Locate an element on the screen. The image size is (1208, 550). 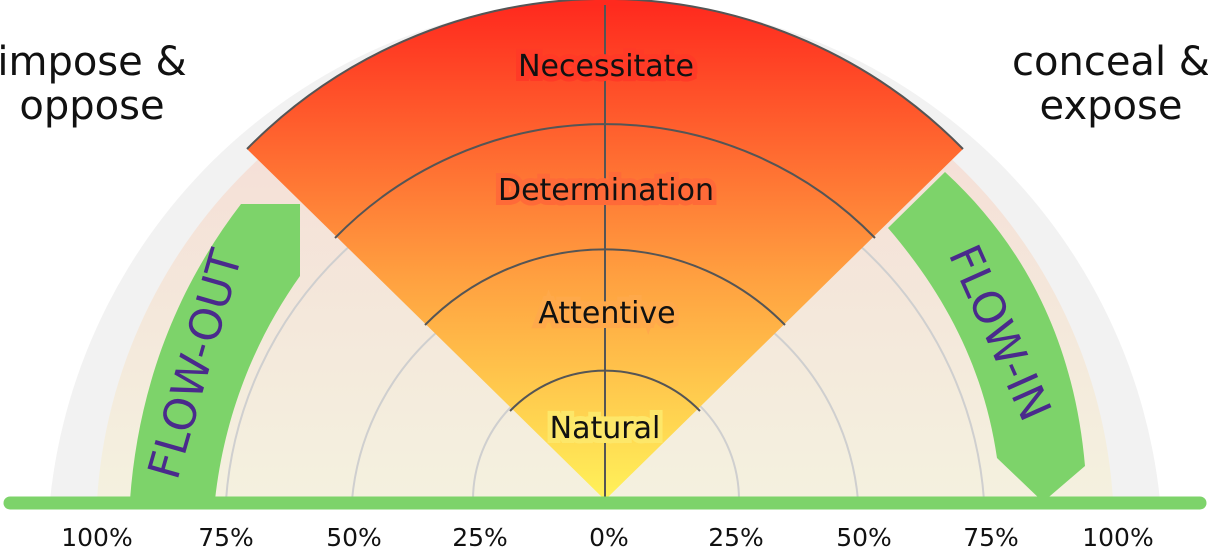
zone-label-determination: Determination is located at coordinates (606, 190).